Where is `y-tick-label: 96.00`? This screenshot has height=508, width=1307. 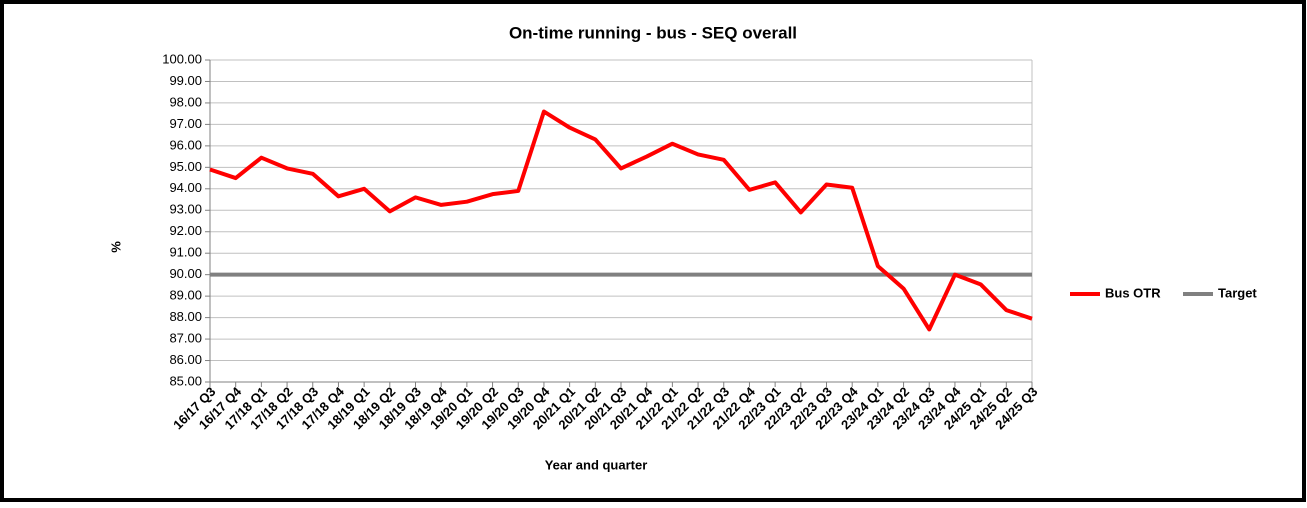
y-tick-label: 96.00 is located at coordinates (185, 144).